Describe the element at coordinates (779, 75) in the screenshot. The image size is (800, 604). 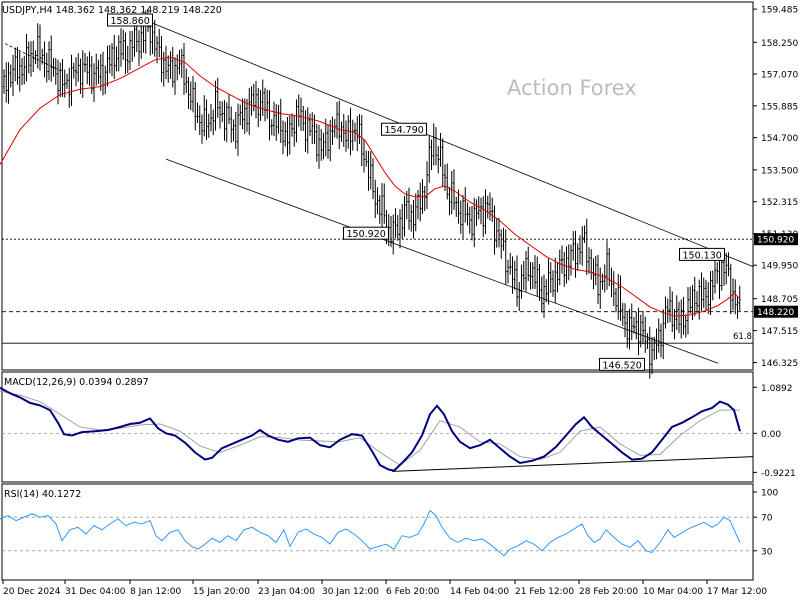
I see `price-y-tick-label: 157.070` at that location.